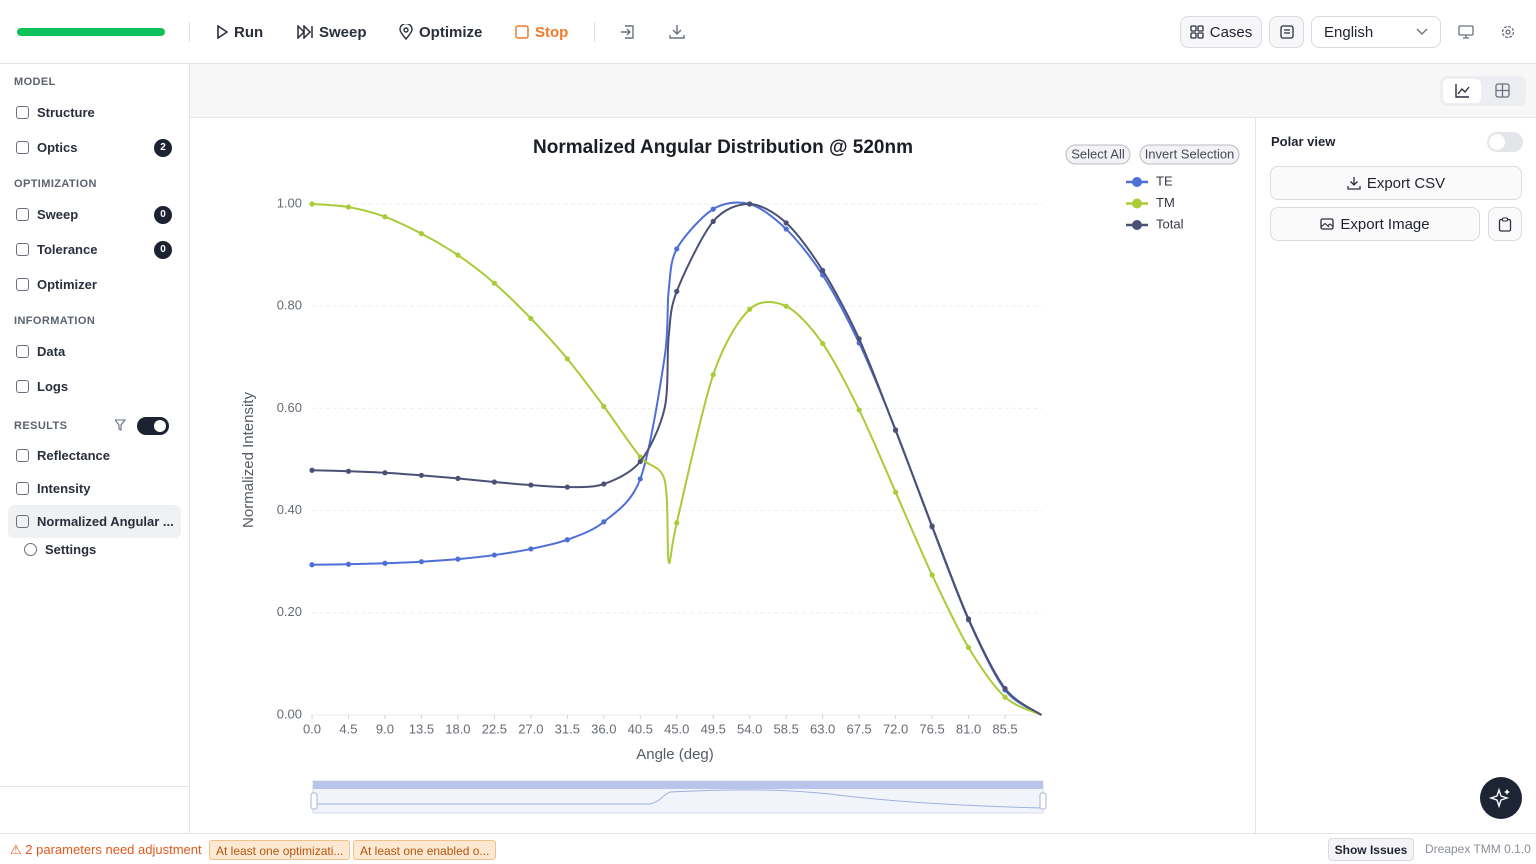  What do you see at coordinates (106, 850) in the screenshot?
I see `warning: ⚠ 2 parameters need adjustment` at bounding box center [106, 850].